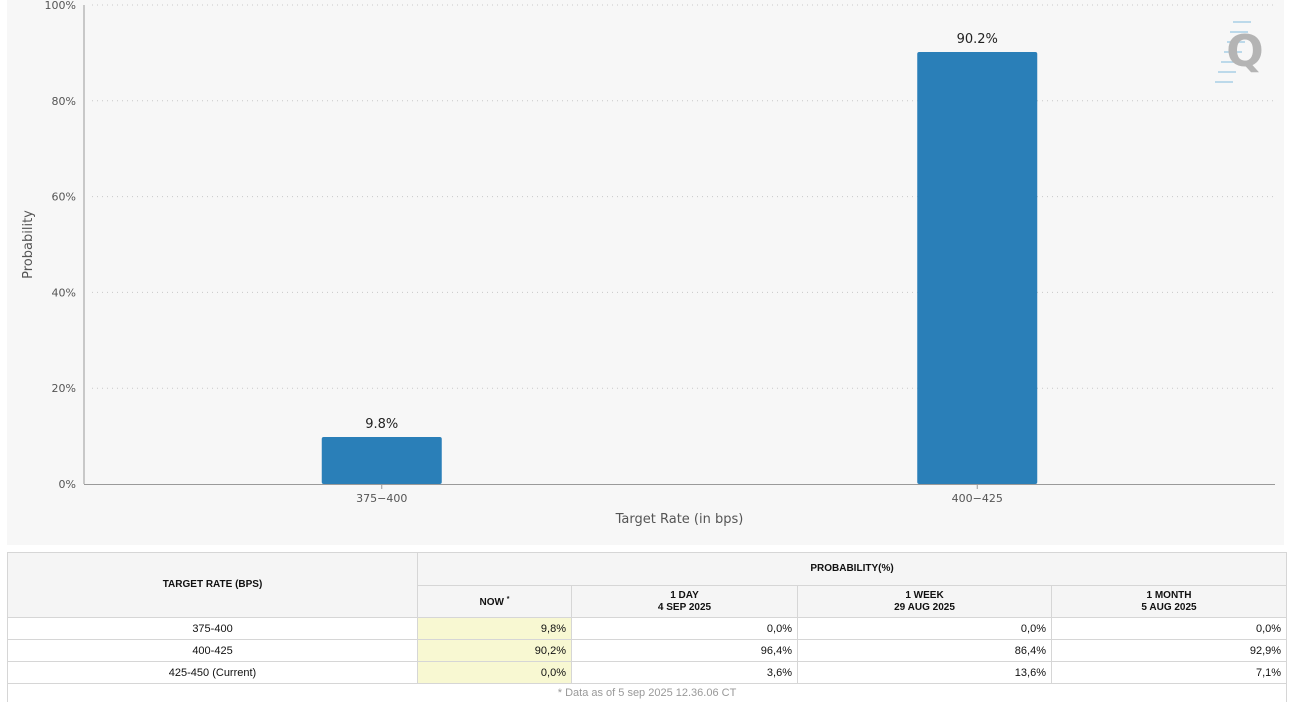 The width and height of the screenshot is (1293, 703). Describe the element at coordinates (924, 672) in the screenshot. I see `1week-cell: 13,6%` at that location.